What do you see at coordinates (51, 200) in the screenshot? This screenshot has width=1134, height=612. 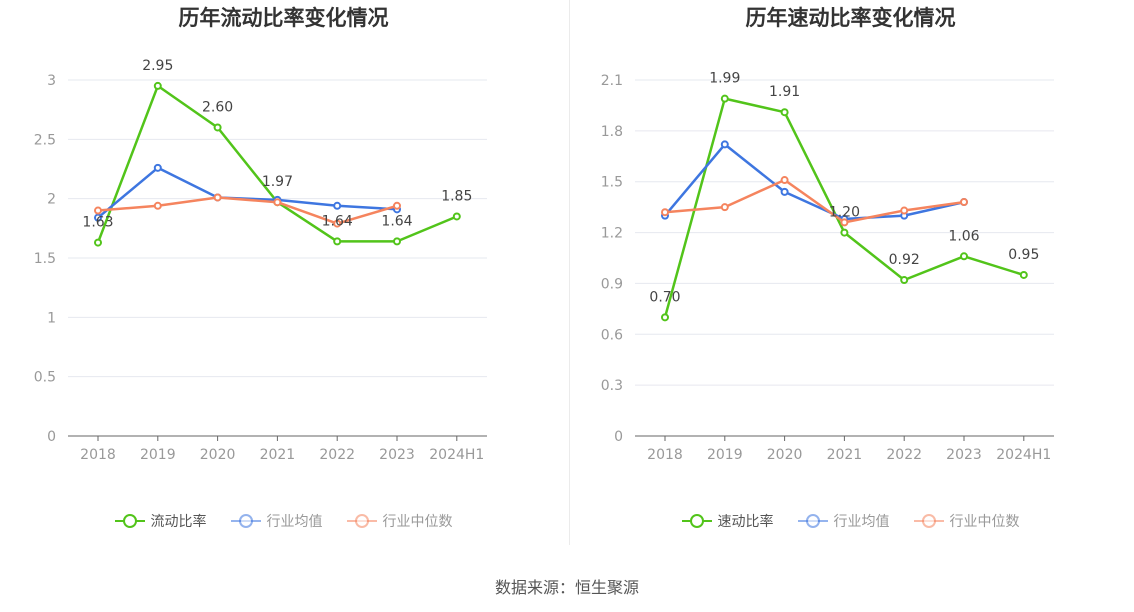 I see `y-tick-label: 2` at bounding box center [51, 200].